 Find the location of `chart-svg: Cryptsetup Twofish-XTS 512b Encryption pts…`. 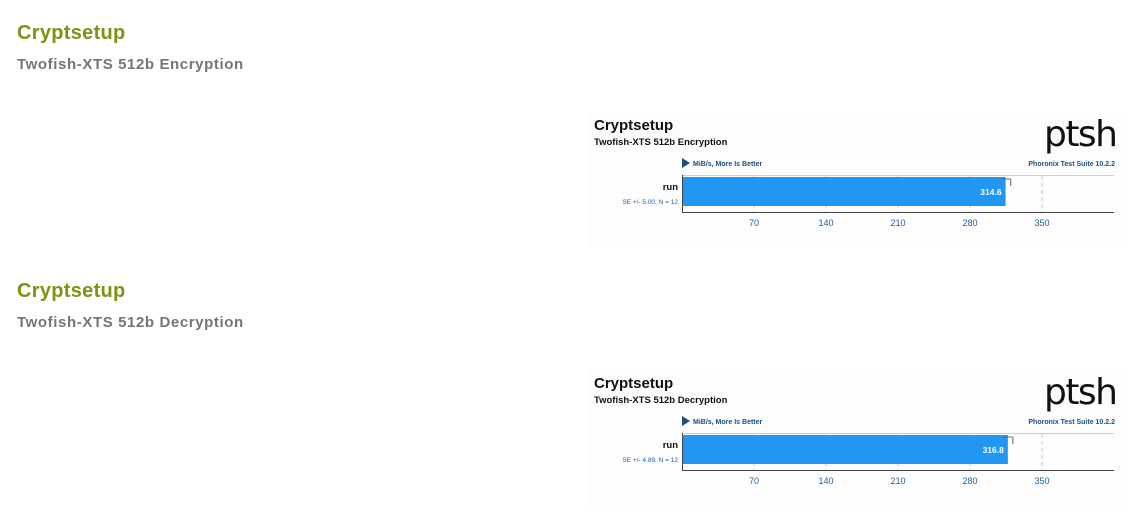

chart-svg: Cryptsetup Twofish-XTS 512b Encryption pts… is located at coordinates (858, 180).